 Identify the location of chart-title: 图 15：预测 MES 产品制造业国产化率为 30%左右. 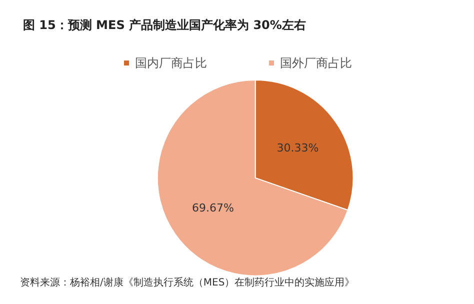
(164, 25).